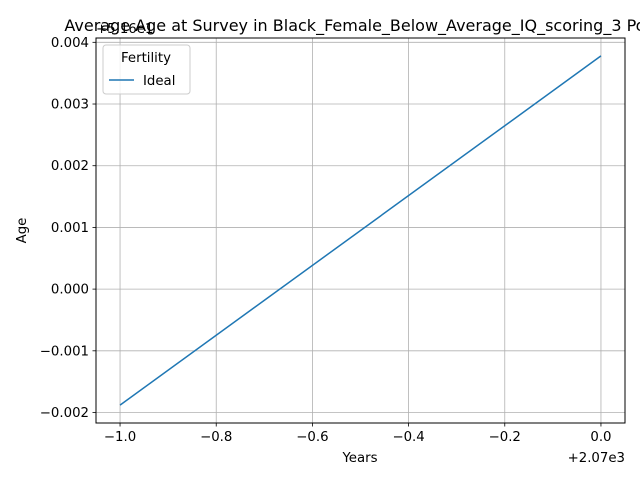  I want to click on x-tick-label: −0.4, so click(408, 437).